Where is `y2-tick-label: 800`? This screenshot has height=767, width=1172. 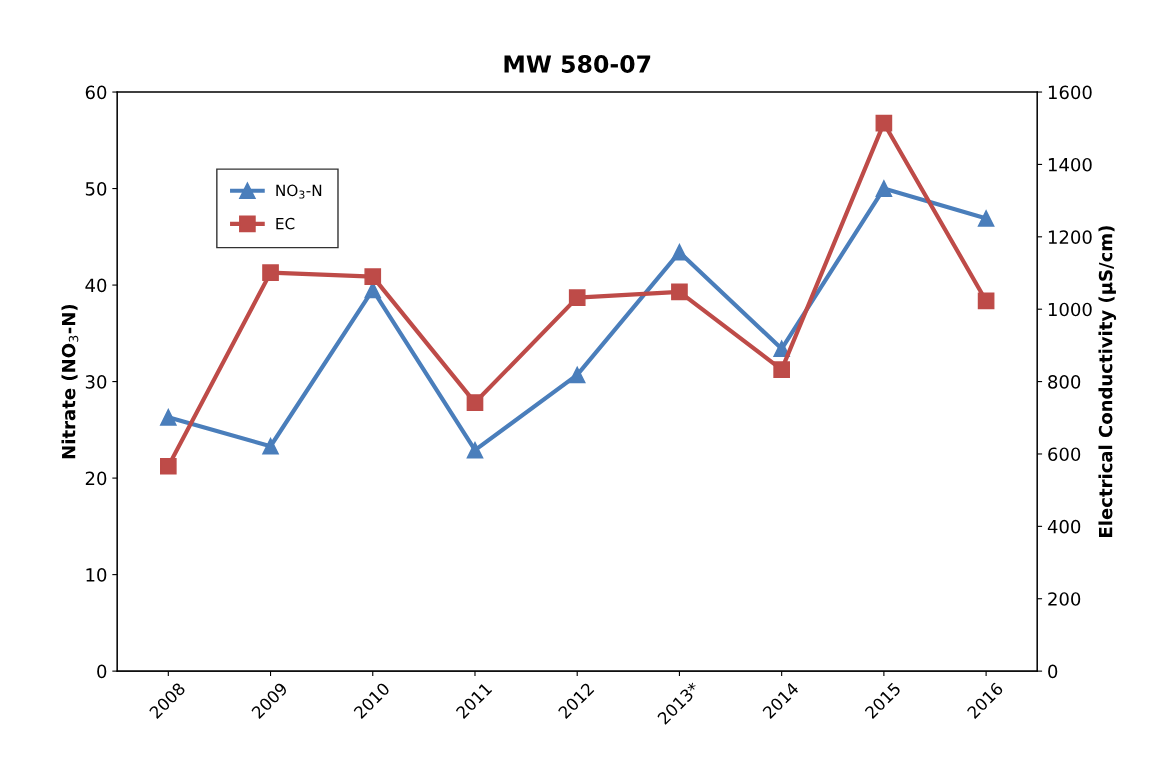
y2-tick-label: 800 is located at coordinates (1064, 382).